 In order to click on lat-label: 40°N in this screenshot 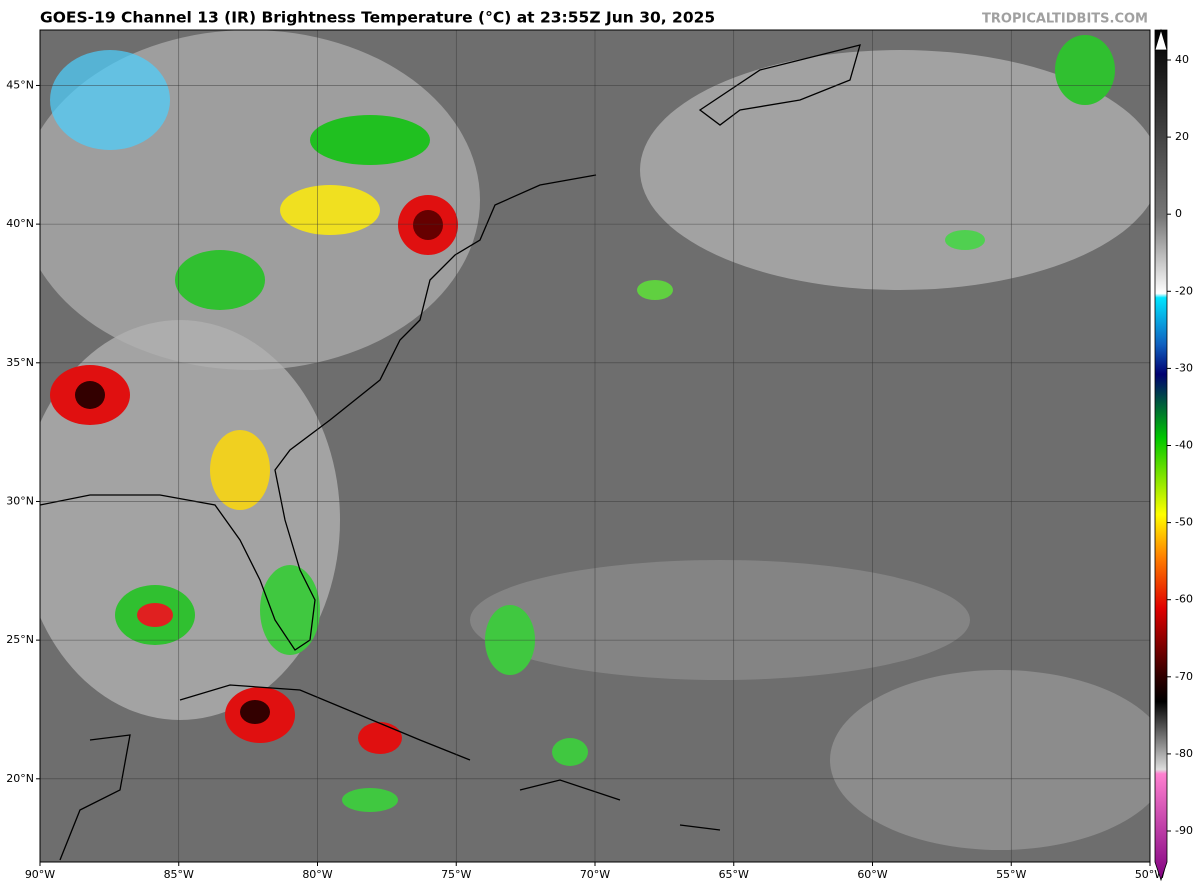, I will do `click(20, 223)`.